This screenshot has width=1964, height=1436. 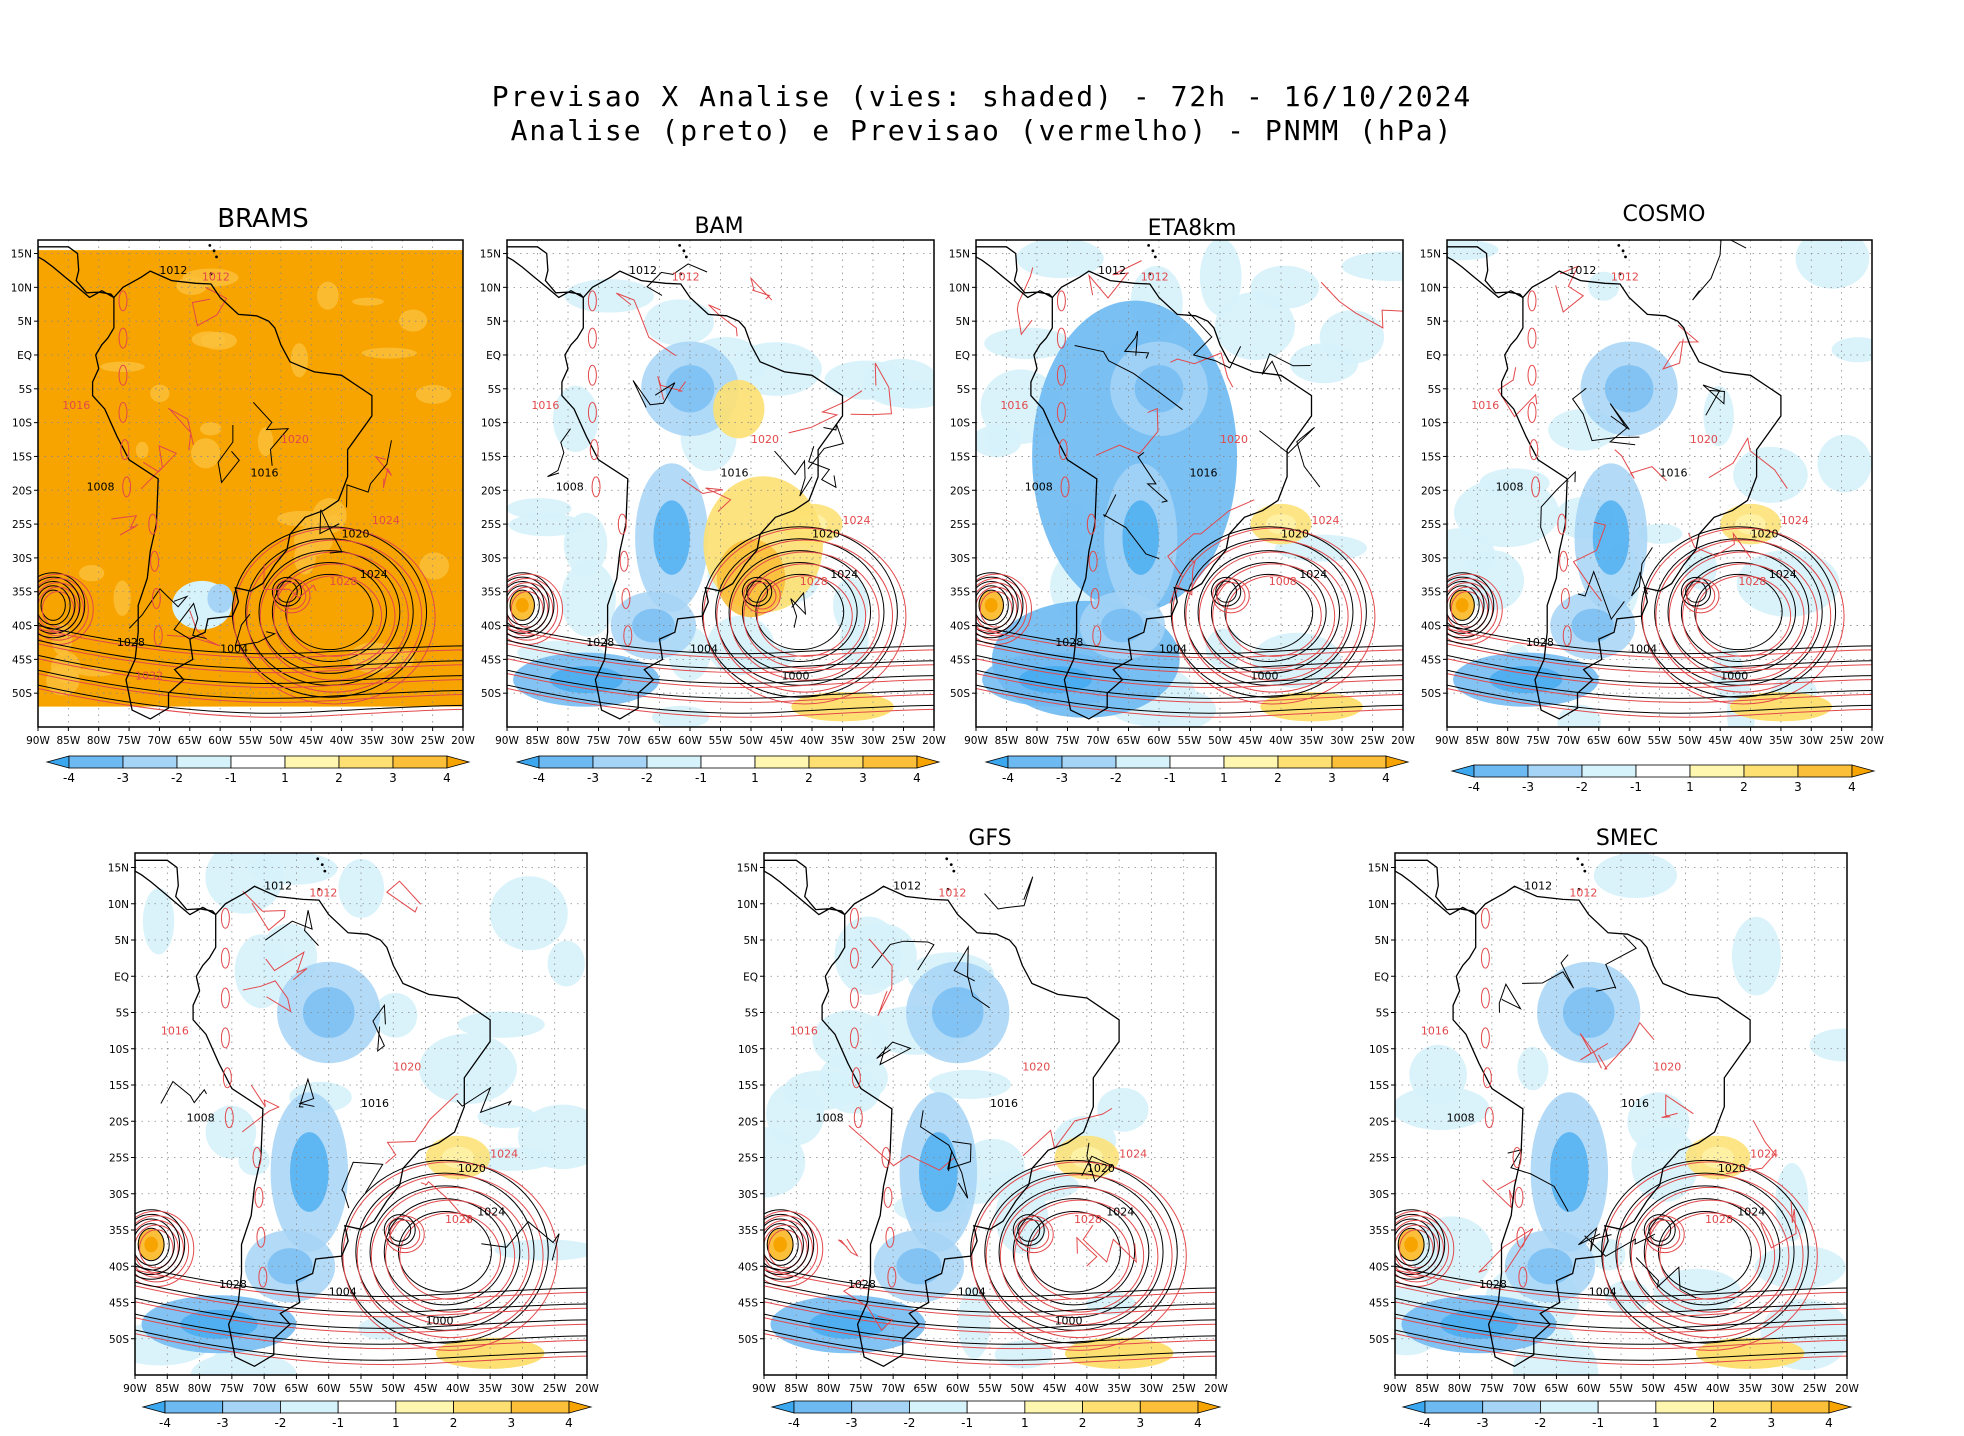 I want to click on contour-label-forecast: 1024, so click(x=1795, y=520).